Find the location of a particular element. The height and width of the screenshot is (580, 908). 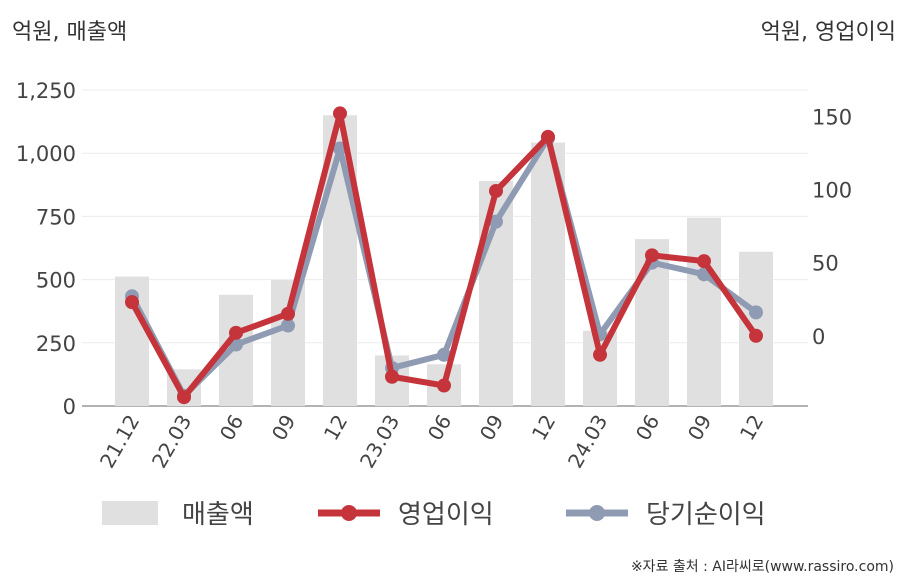

left-axis-tick-label: 0 is located at coordinates (69, 407).